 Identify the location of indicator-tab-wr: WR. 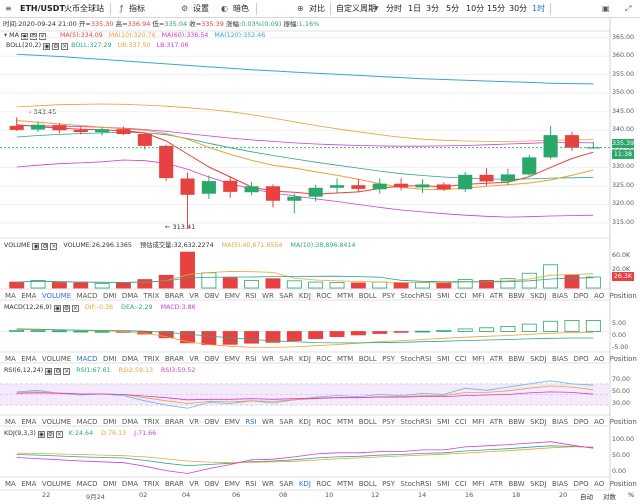
(268, 359).